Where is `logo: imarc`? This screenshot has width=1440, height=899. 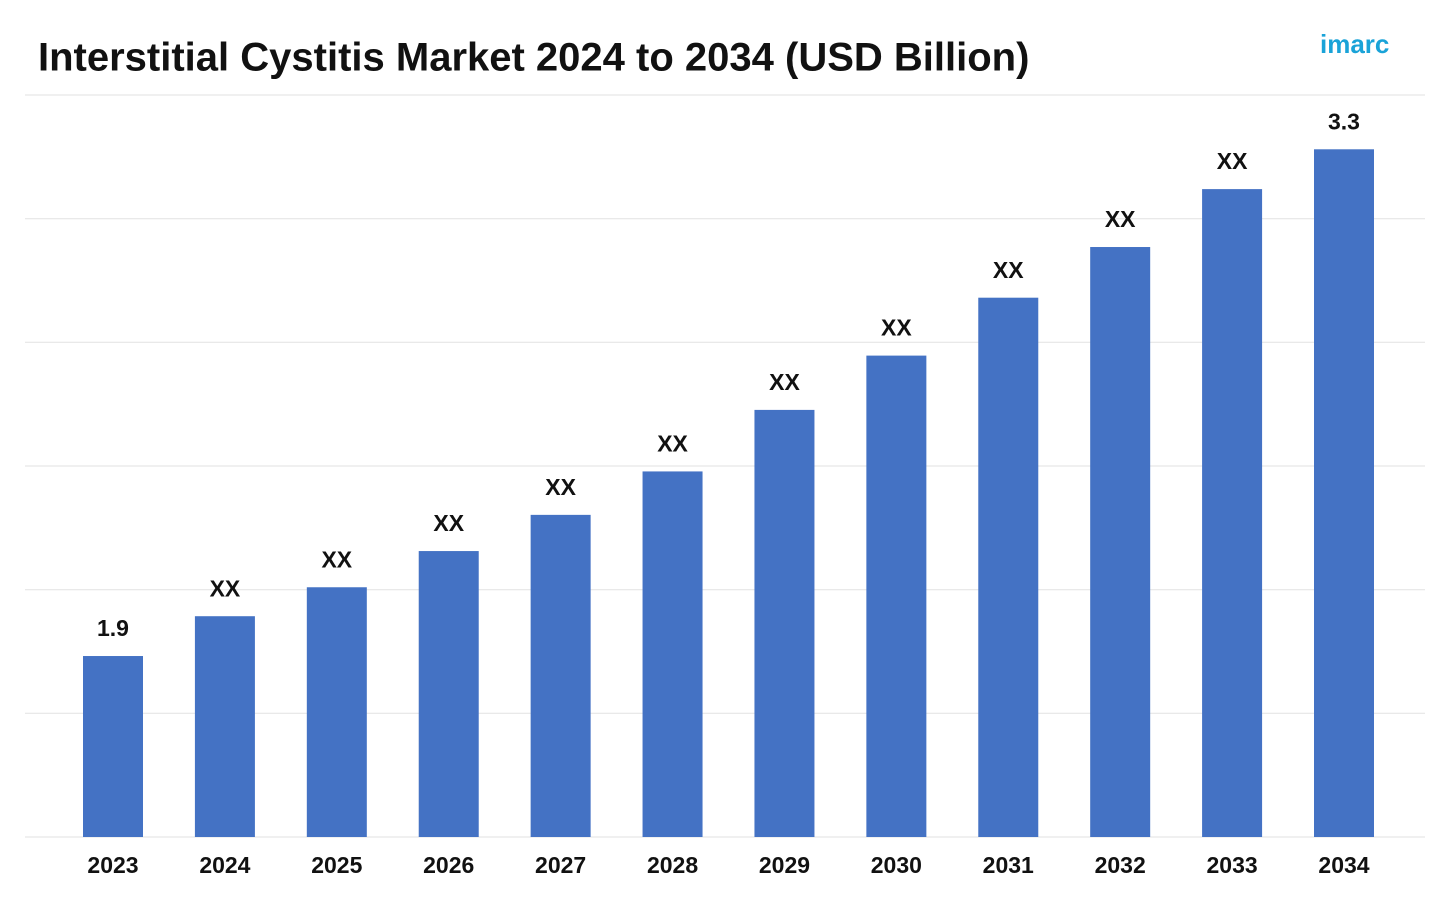 logo: imarc is located at coordinates (1354, 44).